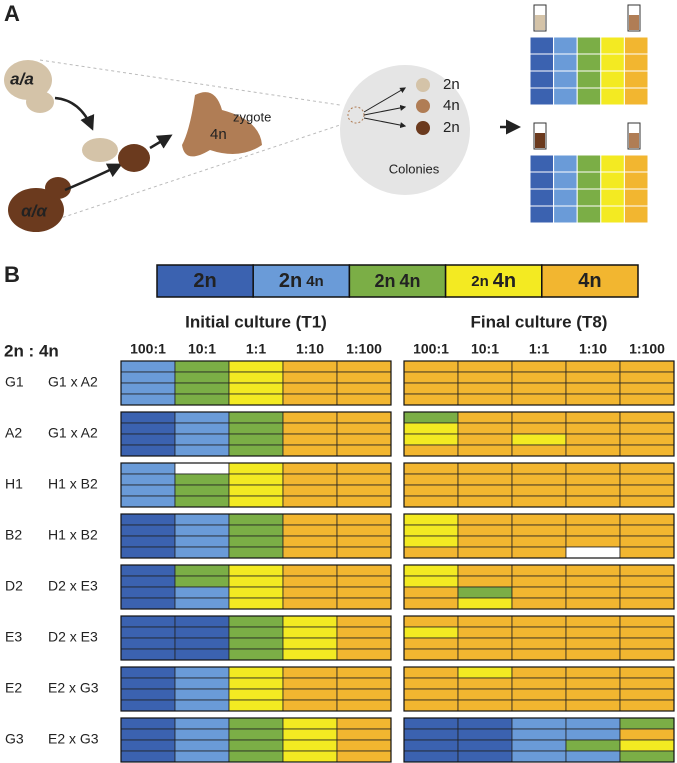  Describe the element at coordinates (202, 349) in the screenshot. I see `column-label: 10:1` at that location.